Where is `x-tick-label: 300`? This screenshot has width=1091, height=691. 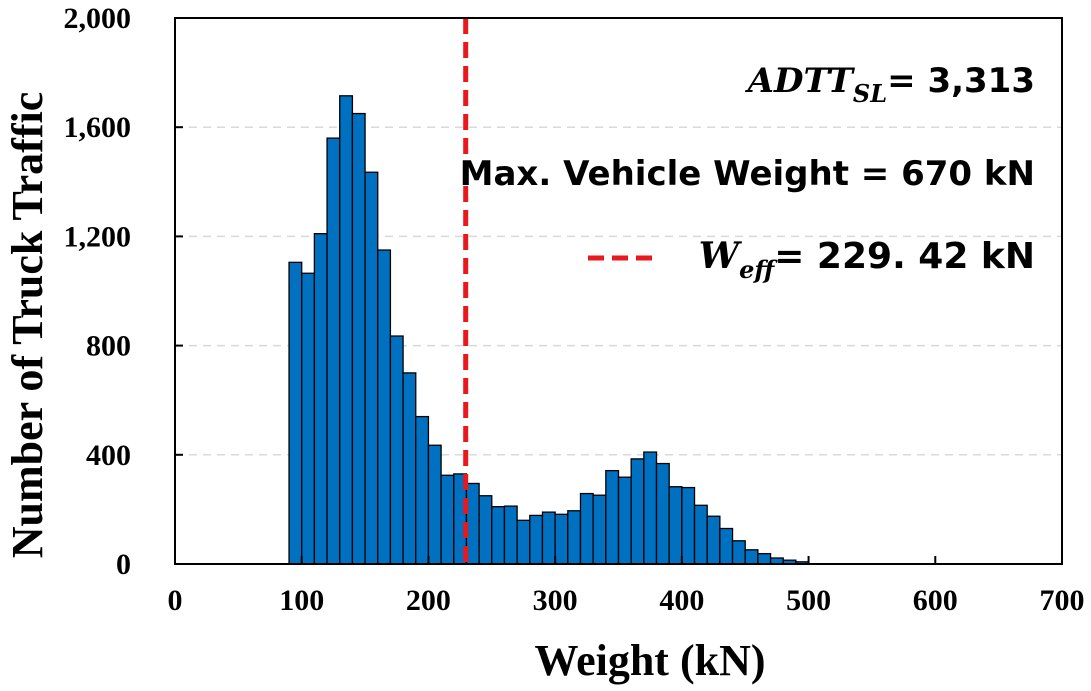 x-tick-label: 300 is located at coordinates (555, 600).